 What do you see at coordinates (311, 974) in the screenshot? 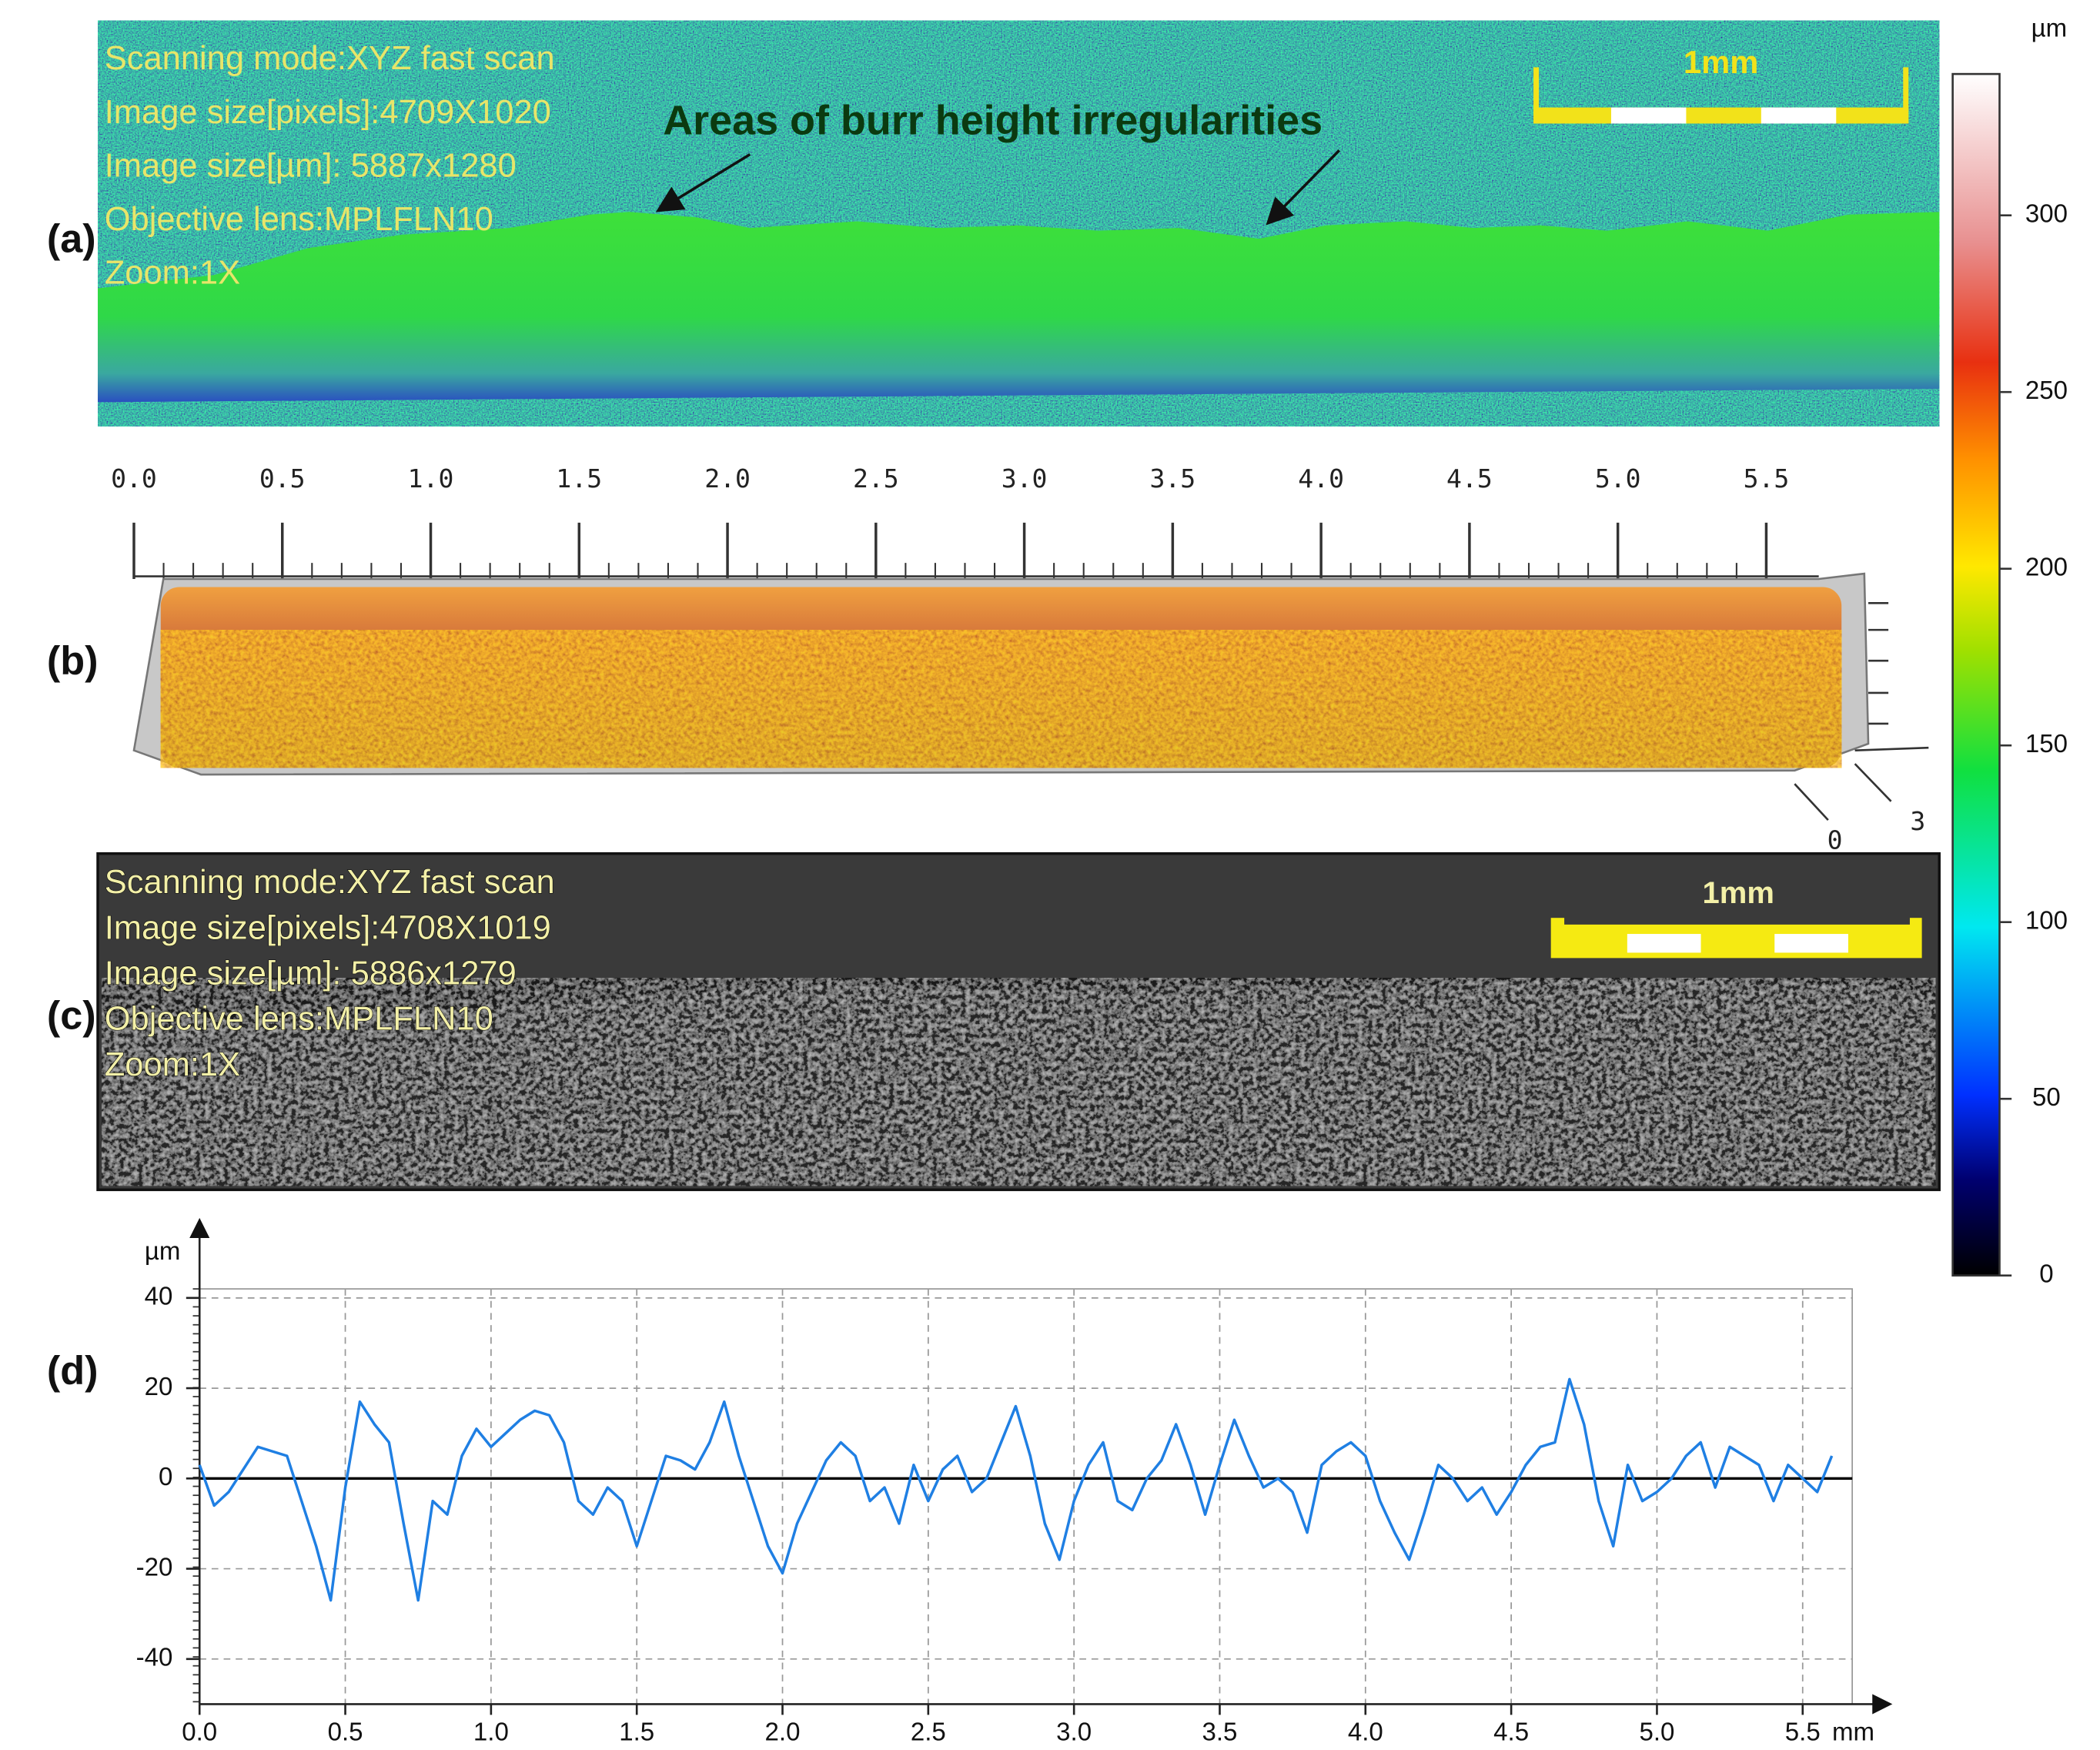
I see `info-line: Image size[µm]: 5886x1279` at bounding box center [311, 974].